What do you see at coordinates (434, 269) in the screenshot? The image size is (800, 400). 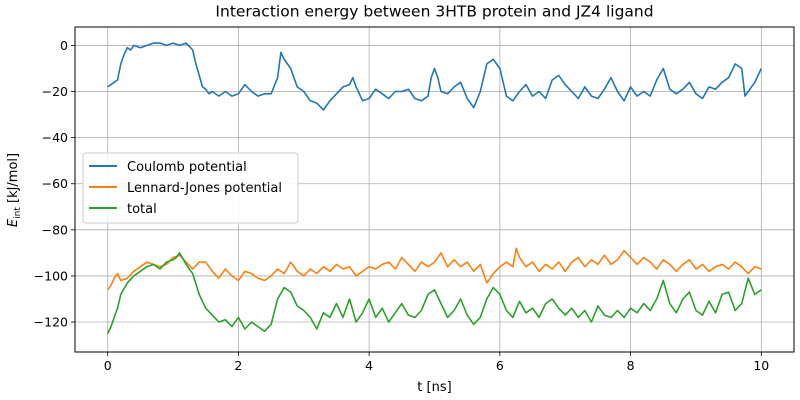 I see `series-line-lennard-jones-potential` at bounding box center [434, 269].